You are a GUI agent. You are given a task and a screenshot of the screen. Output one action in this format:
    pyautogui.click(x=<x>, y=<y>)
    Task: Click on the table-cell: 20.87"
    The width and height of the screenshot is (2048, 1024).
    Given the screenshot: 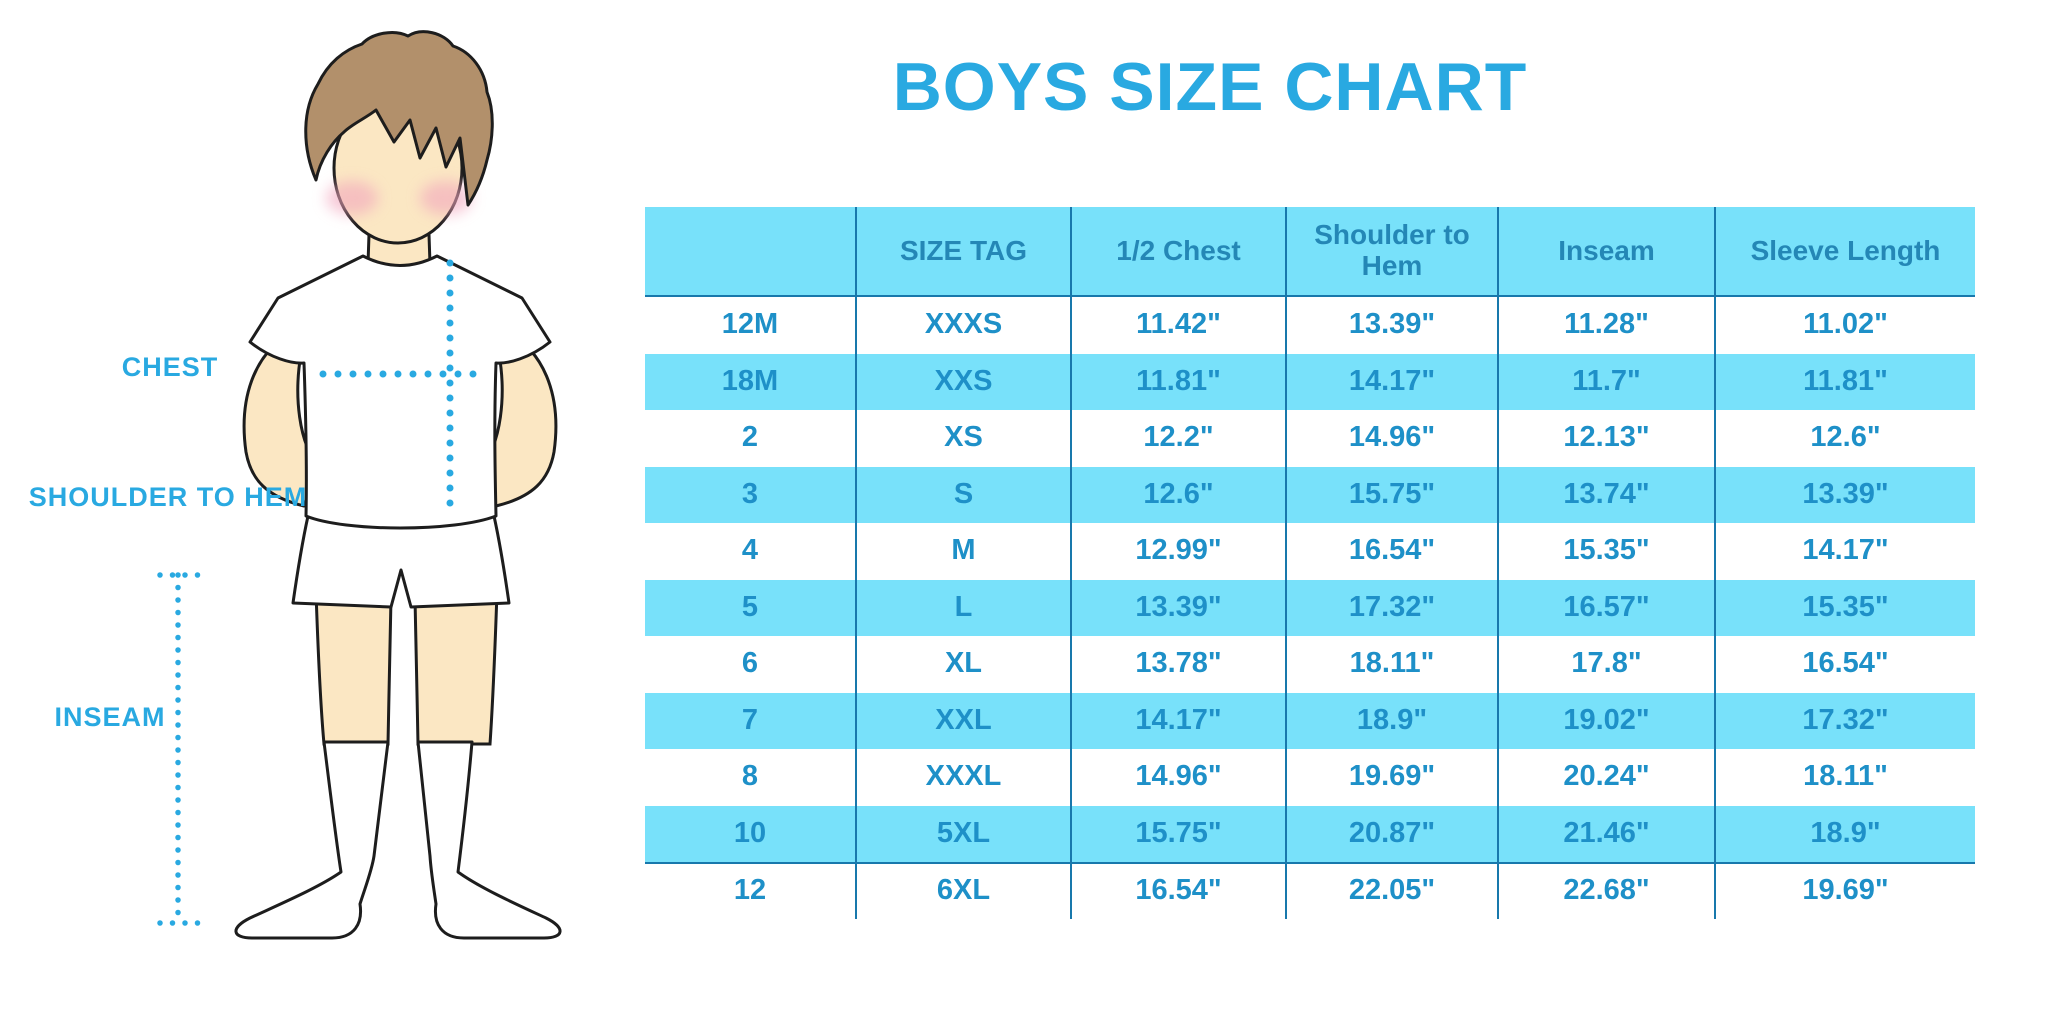 What is the action you would take?
    pyautogui.click(x=1391, y=833)
    